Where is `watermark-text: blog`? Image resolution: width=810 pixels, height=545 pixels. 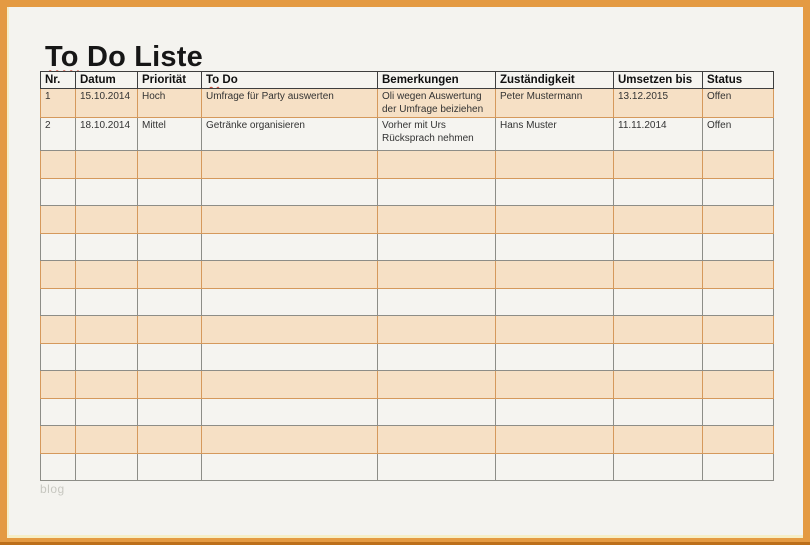
watermark-text: blog is located at coordinates (52, 489).